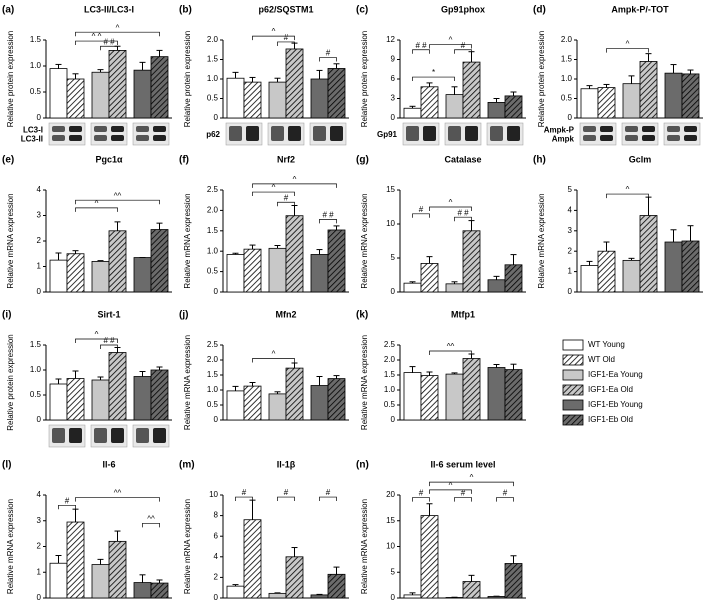 This screenshot has width=709, height=610. Describe the element at coordinates (393, 98) in the screenshot. I see `y-tick-label: 3` at that location.